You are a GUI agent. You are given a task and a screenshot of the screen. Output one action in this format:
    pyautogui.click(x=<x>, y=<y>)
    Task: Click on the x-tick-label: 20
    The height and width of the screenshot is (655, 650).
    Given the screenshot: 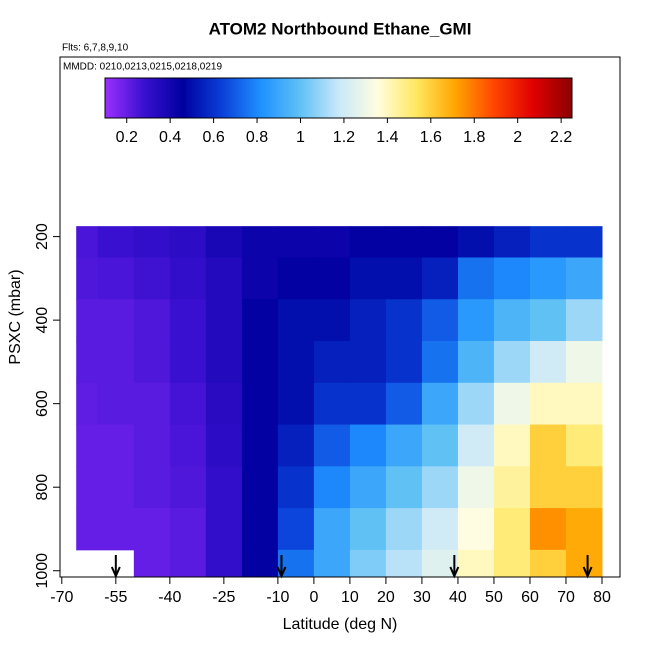 What is the action you would take?
    pyautogui.click(x=386, y=597)
    